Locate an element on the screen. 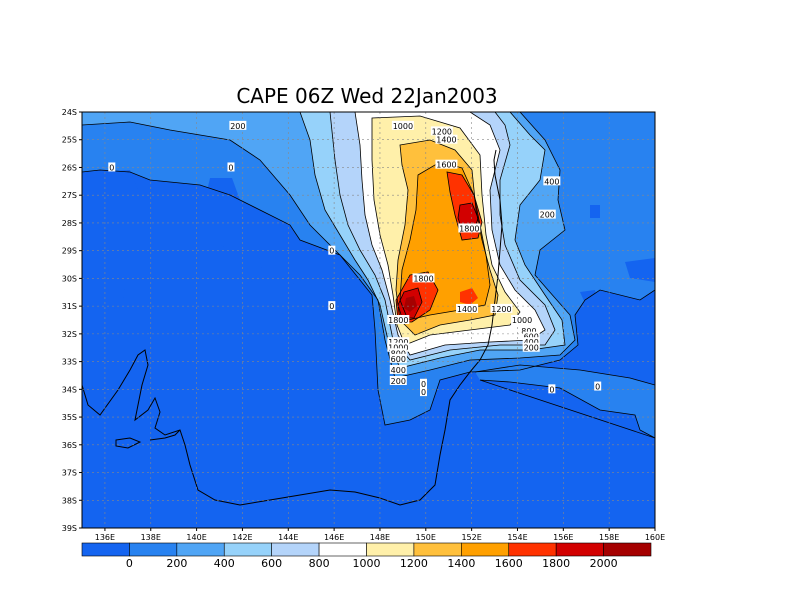  colorbar-label: 1600 is located at coordinates (509, 563).